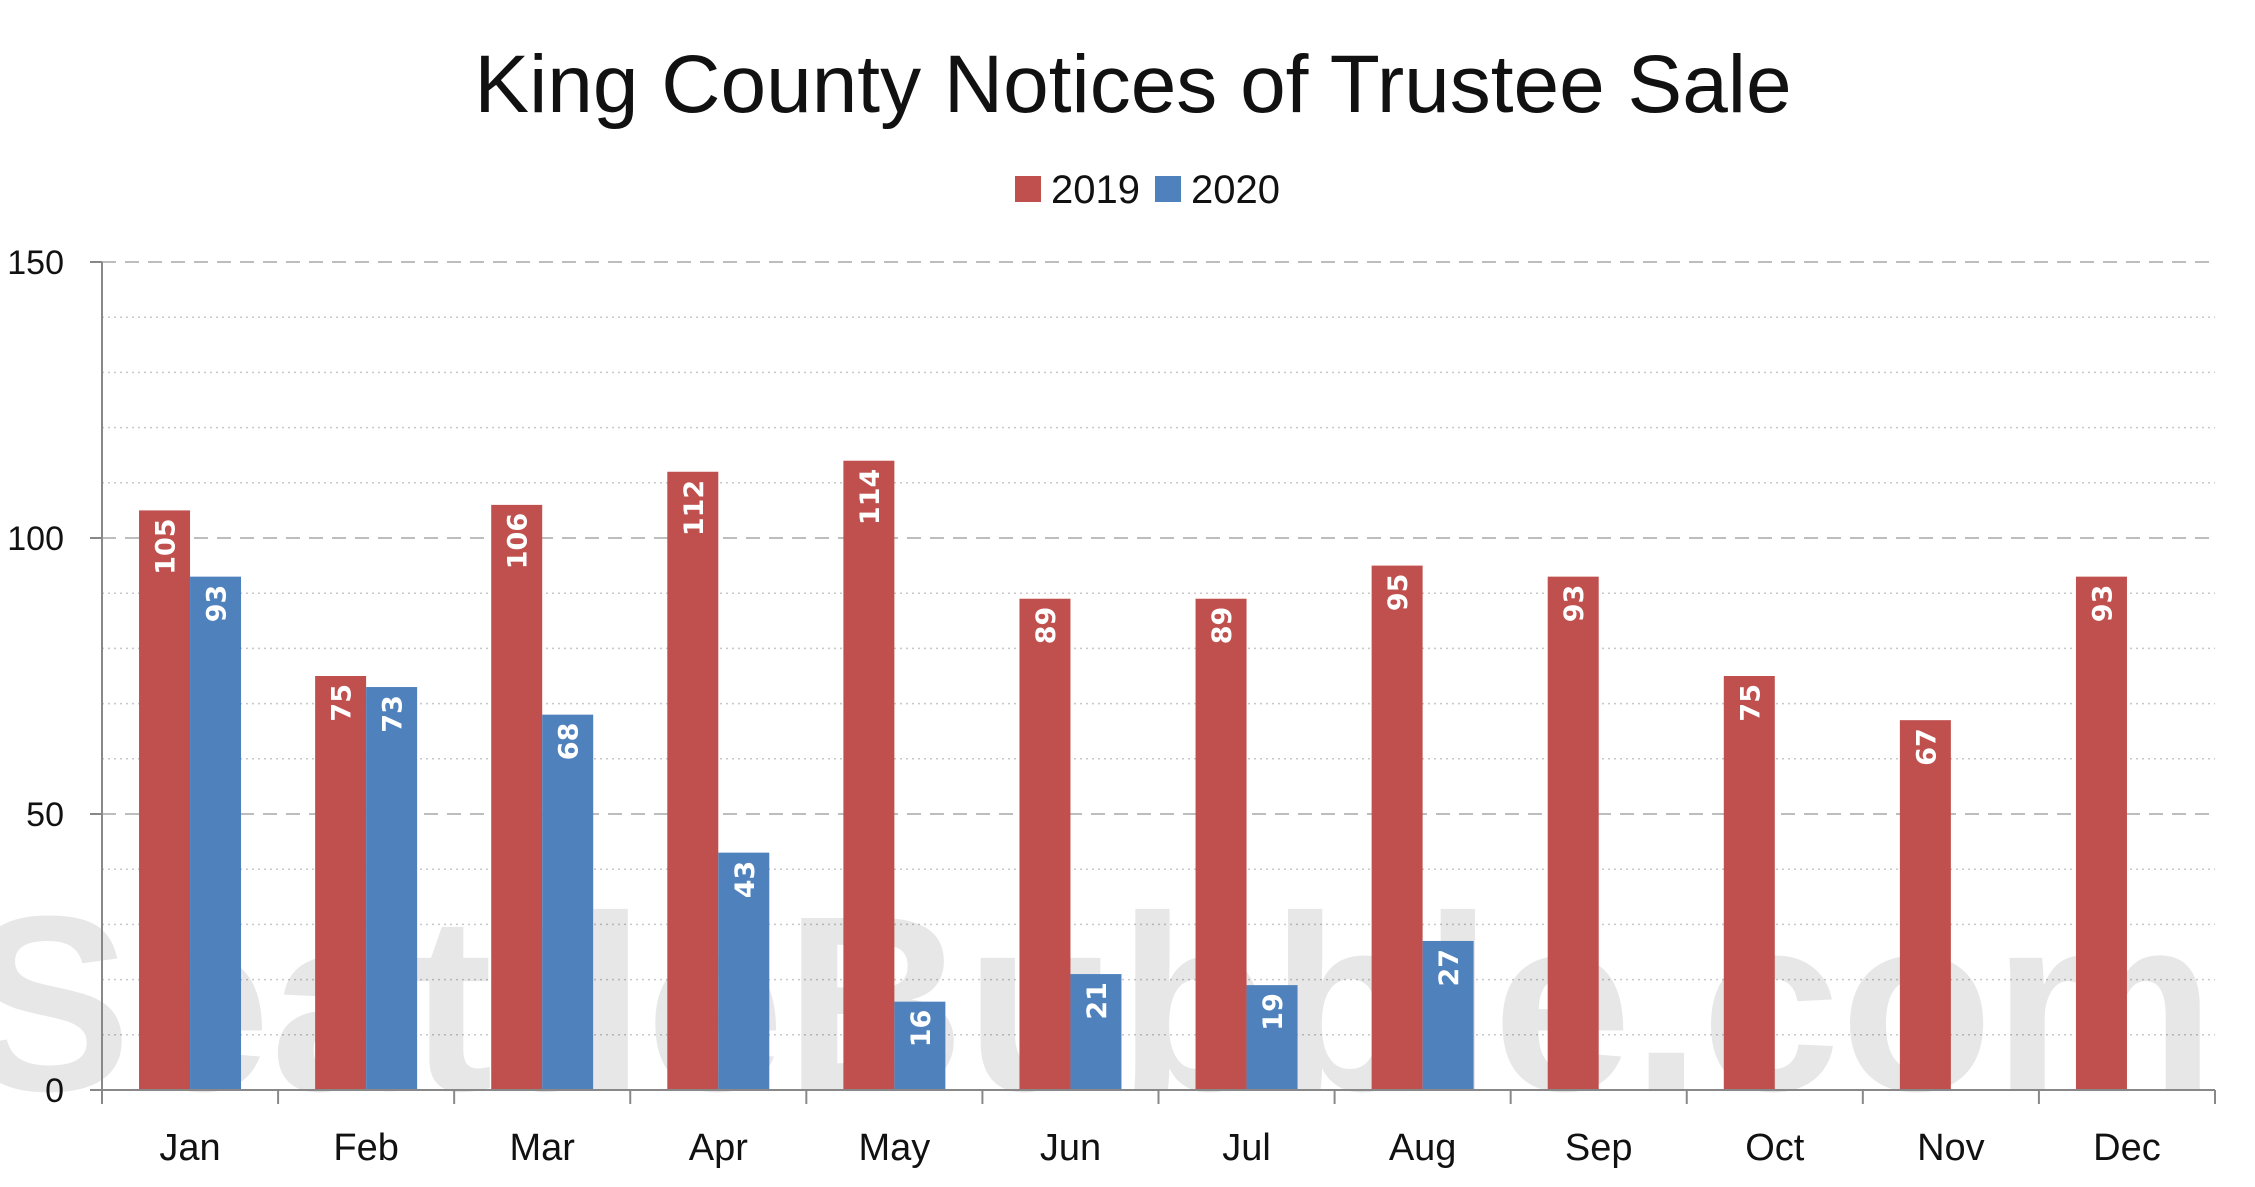 The width and height of the screenshot is (2255, 1187). I want to click on x-tick-label: Feb, so click(365, 1148).